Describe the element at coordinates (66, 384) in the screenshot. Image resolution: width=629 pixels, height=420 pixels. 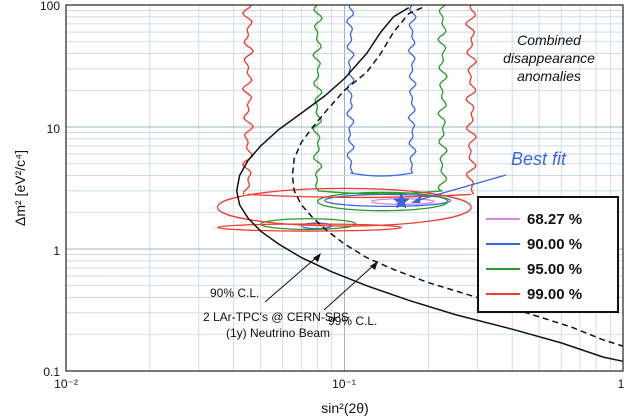
I see `x-tick-0.01: 10⁻²` at that location.